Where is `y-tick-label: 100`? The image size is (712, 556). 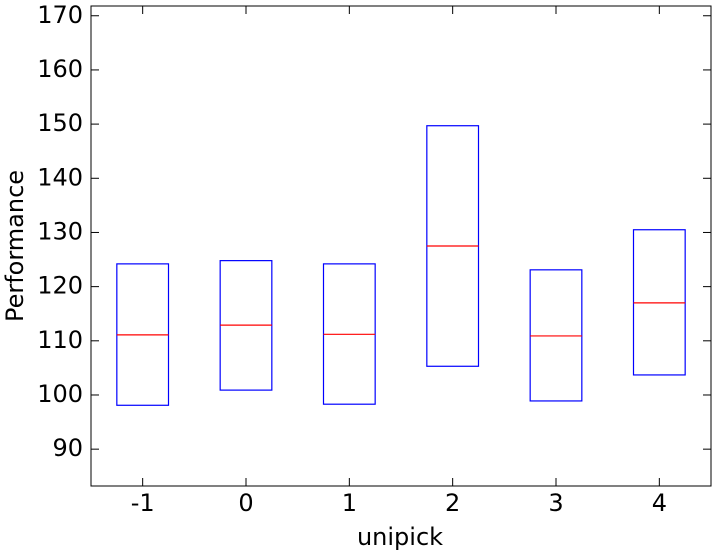 y-tick-label: 100 is located at coordinates (60, 394).